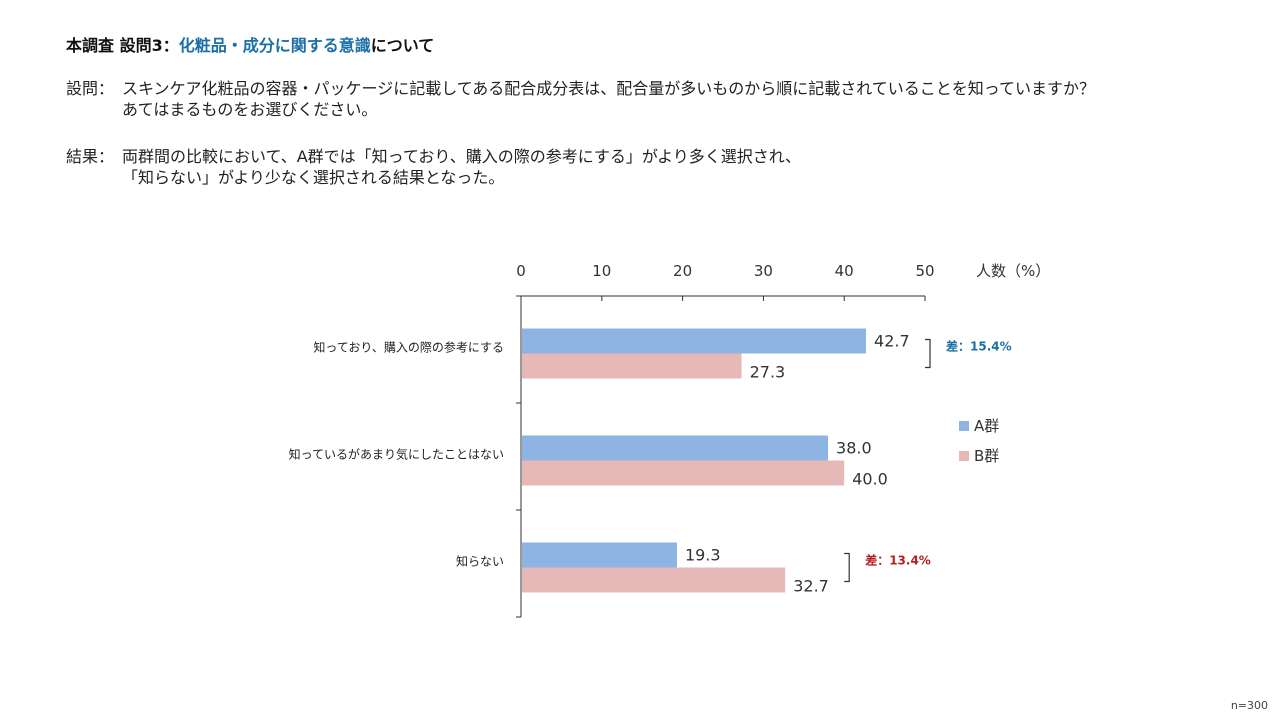 The width and height of the screenshot is (1280, 720). What do you see at coordinates (768, 372) in the screenshot?
I see `data-label: 27.3` at bounding box center [768, 372].